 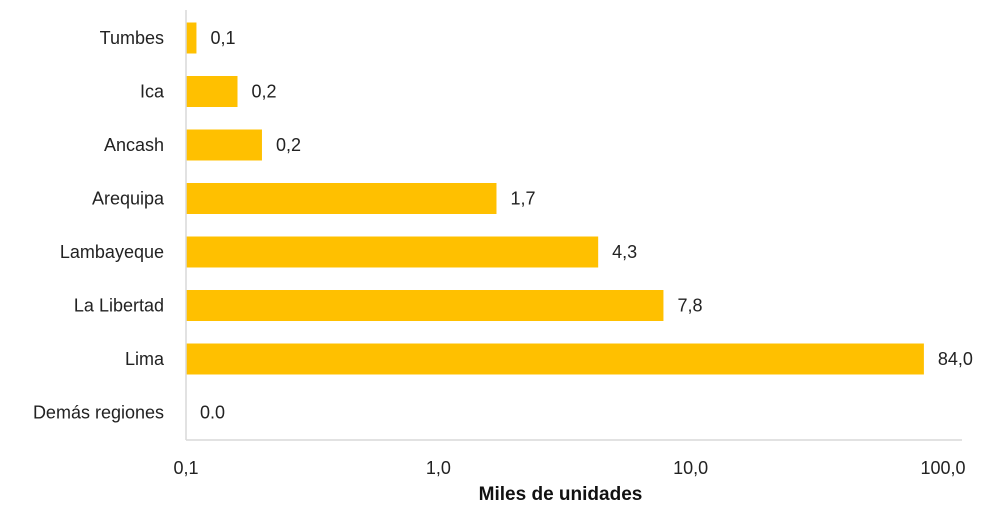 I want to click on data-label-5: 7,8, so click(x=689, y=306).